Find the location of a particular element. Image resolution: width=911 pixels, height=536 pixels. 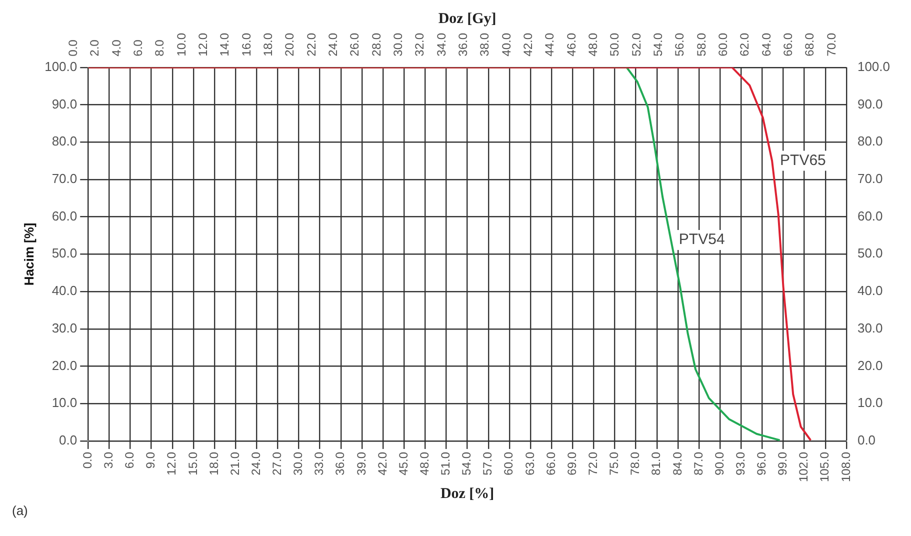

x2-tick-label: 34.0 is located at coordinates (441, 44).